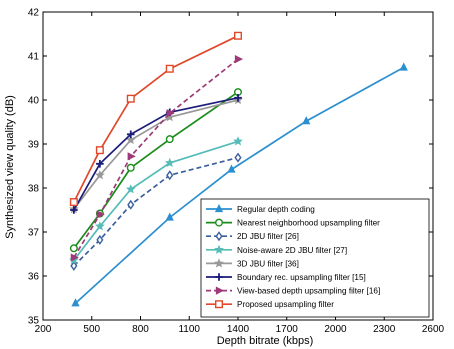 The height and width of the screenshot is (349, 454). I want to click on x-tick-label: 1400, so click(238, 329).